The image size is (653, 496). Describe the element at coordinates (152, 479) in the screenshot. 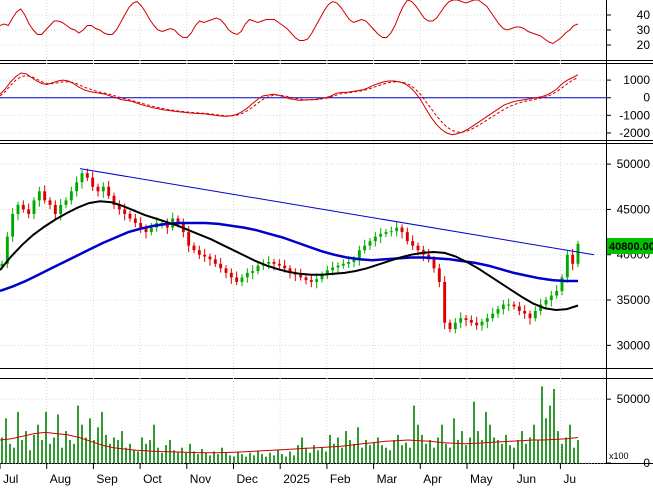

I see `month-label: Oct` at that location.